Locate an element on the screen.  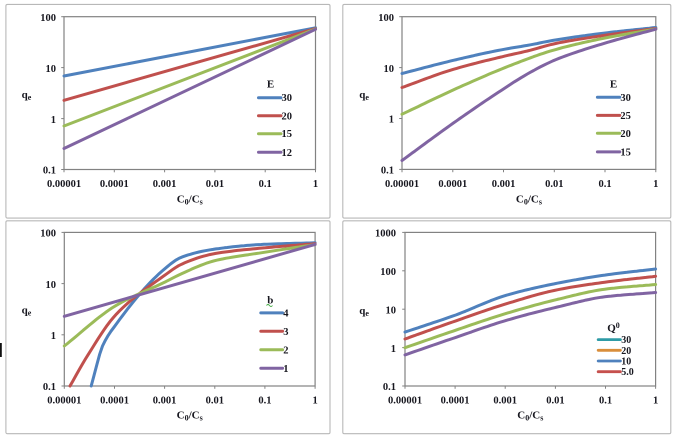
svg-text: b is located at coordinates (270, 301).